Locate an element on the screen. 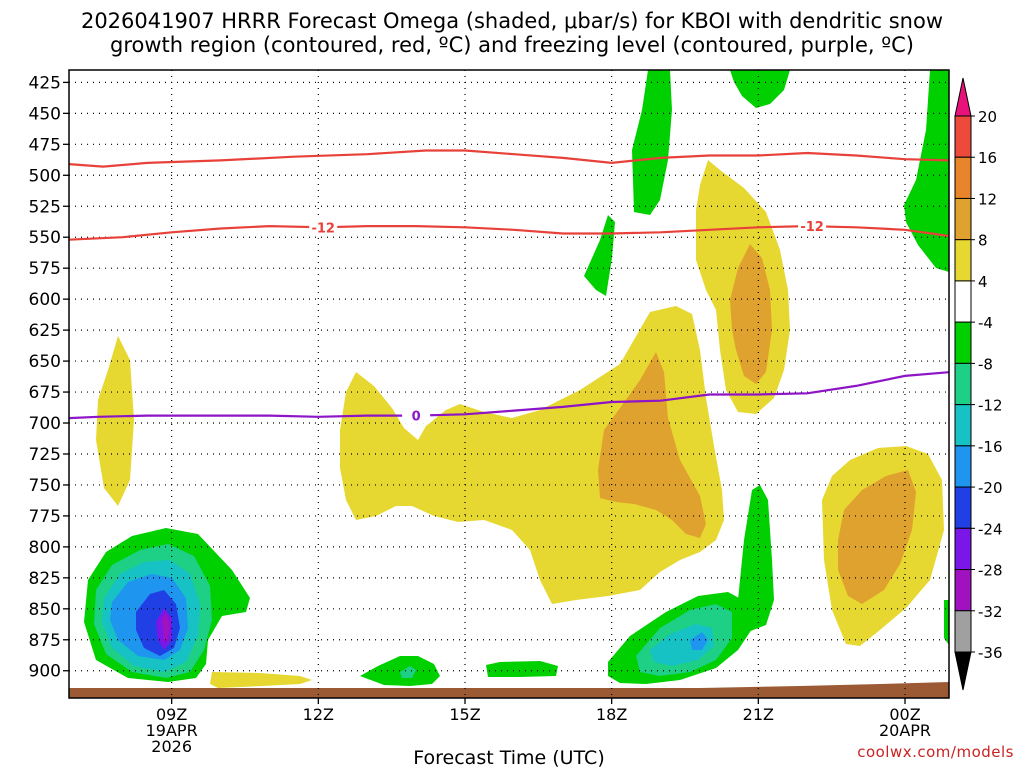  omega-teal-14z is located at coordinates (408, 672).